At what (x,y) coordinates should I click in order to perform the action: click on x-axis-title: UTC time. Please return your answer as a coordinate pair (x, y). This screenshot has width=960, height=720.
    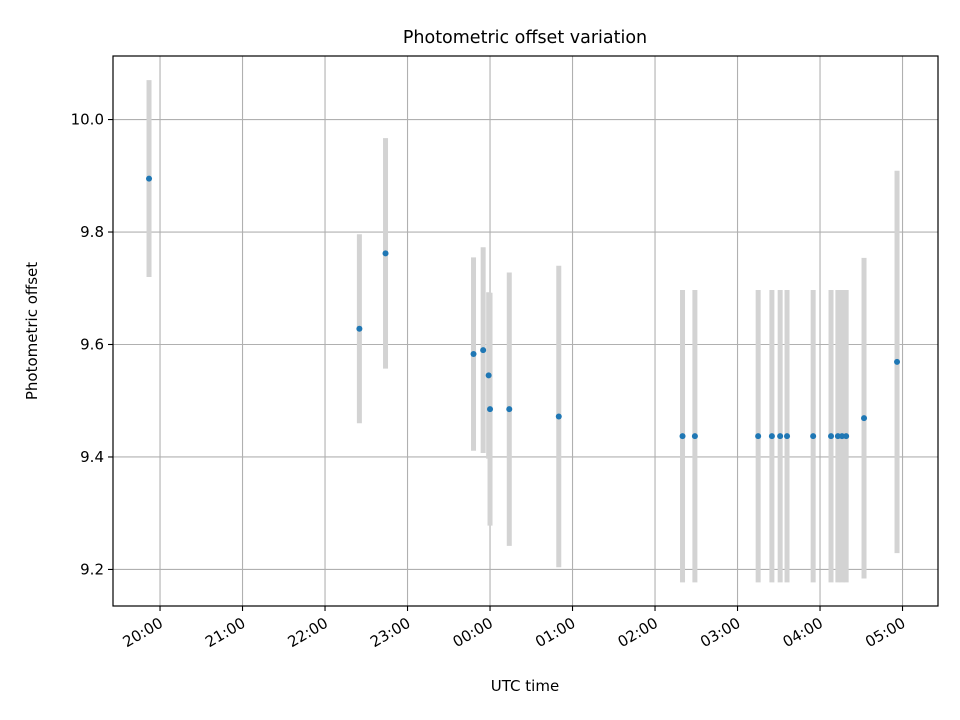
    Looking at the image, I should click on (525, 686).